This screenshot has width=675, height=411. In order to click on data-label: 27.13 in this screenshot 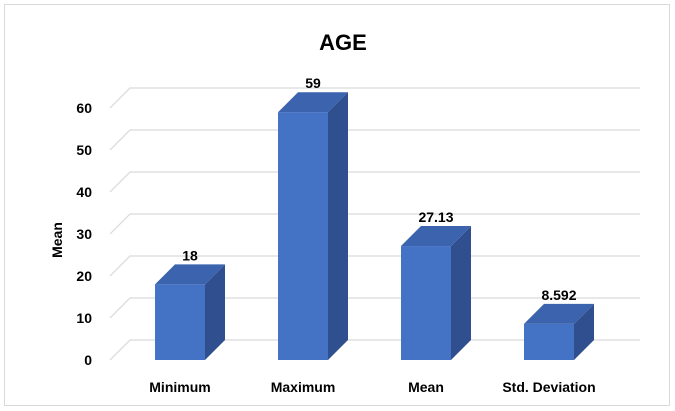, I will do `click(435, 217)`.